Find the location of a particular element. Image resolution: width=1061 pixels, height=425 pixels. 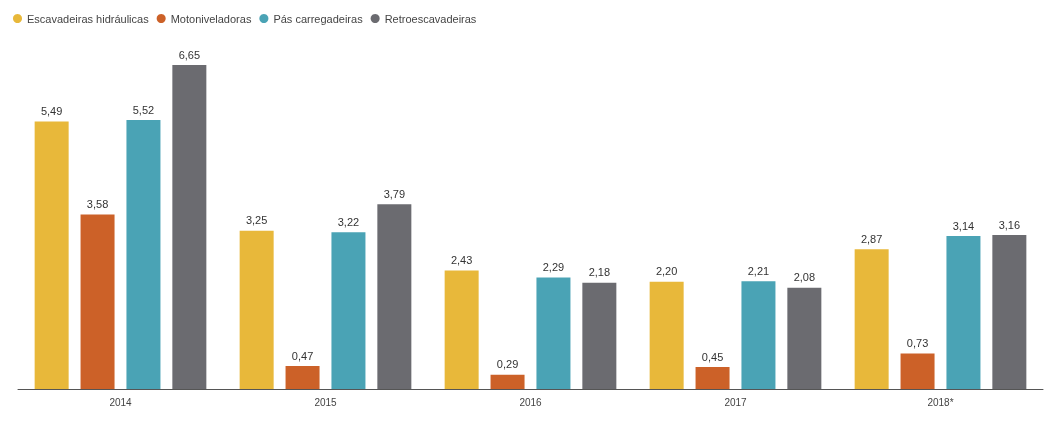

x-tick-label: 2017 is located at coordinates (736, 402).